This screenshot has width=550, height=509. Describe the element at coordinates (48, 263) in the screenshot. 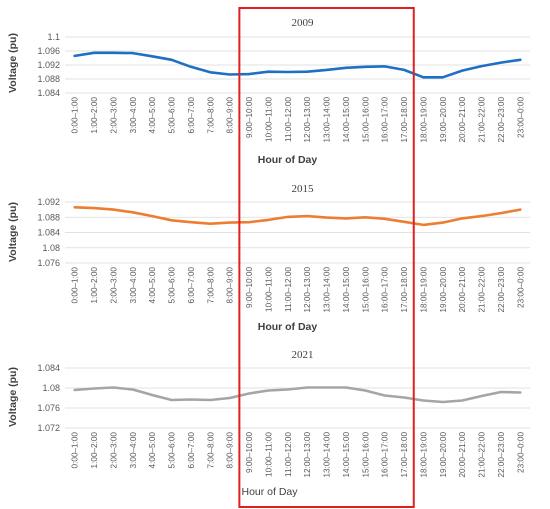

I see `y-tick-label: 1.076` at that location.